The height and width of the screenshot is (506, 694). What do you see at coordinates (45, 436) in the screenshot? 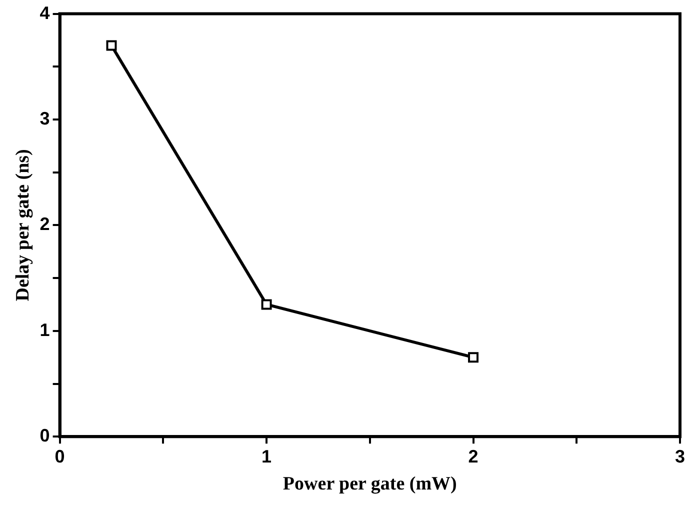
I see `y-tick-label: 0` at bounding box center [45, 436].